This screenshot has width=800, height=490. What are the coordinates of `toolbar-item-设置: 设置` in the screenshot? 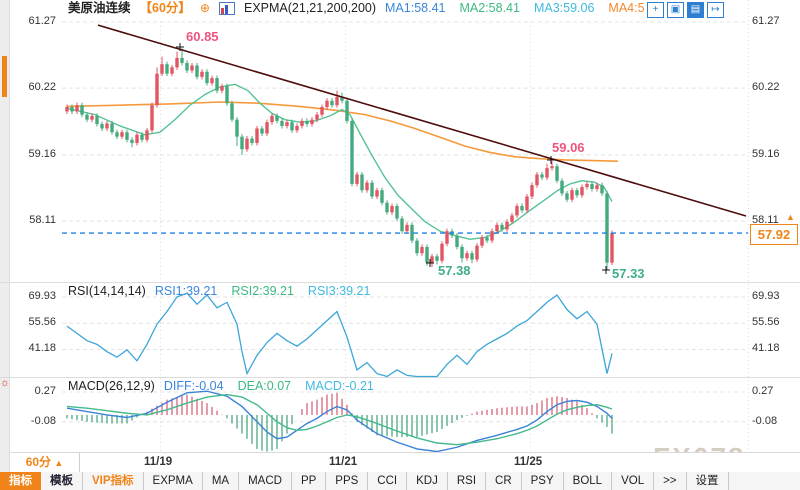 It's located at (708, 481).